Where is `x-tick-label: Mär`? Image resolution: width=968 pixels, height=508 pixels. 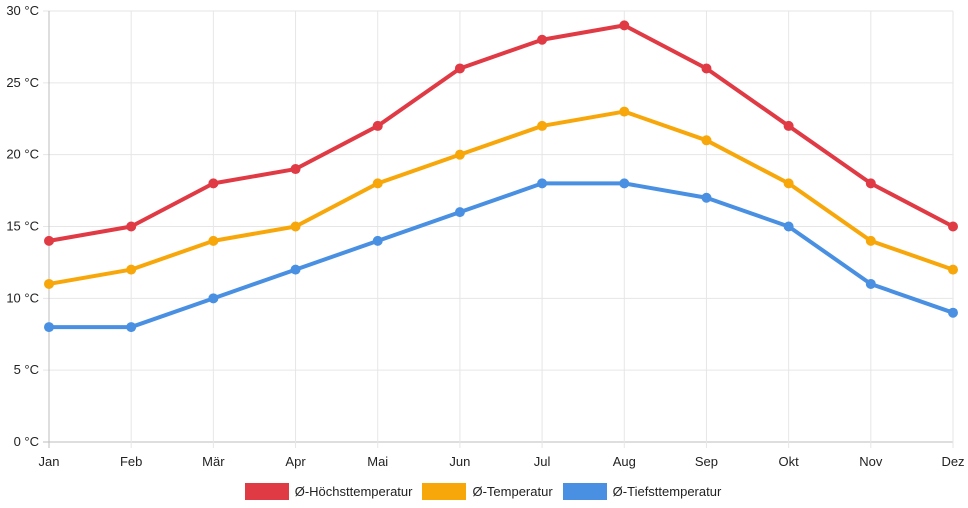
x-tick-label: Mär is located at coordinates (213, 461).